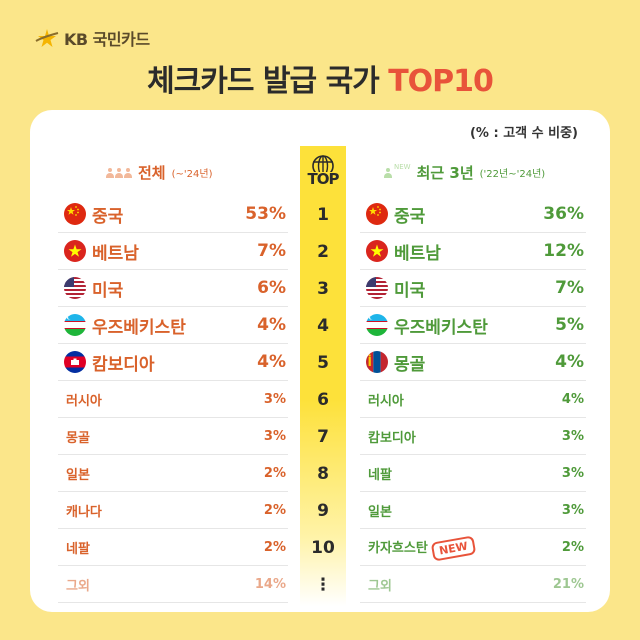 Image resolution: width=640 pixels, height=640 pixels. I want to click on rank-number: 10, so click(323, 547).